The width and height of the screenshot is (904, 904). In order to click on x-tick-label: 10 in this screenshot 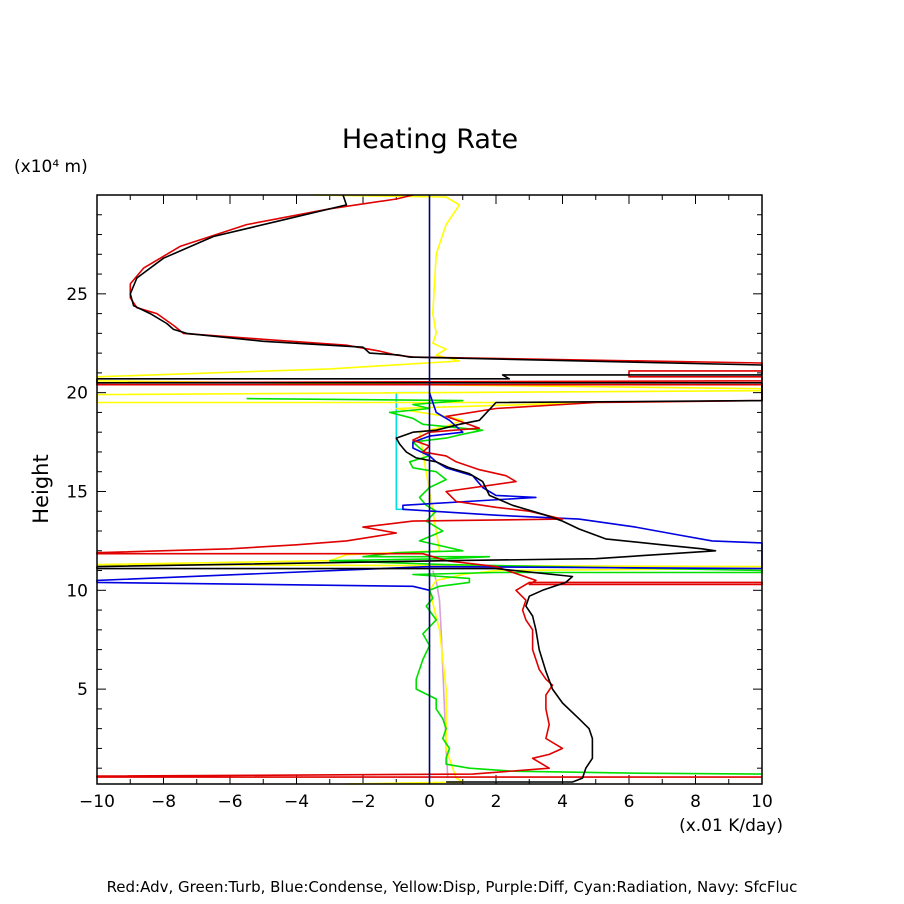, I will do `click(762, 802)`.